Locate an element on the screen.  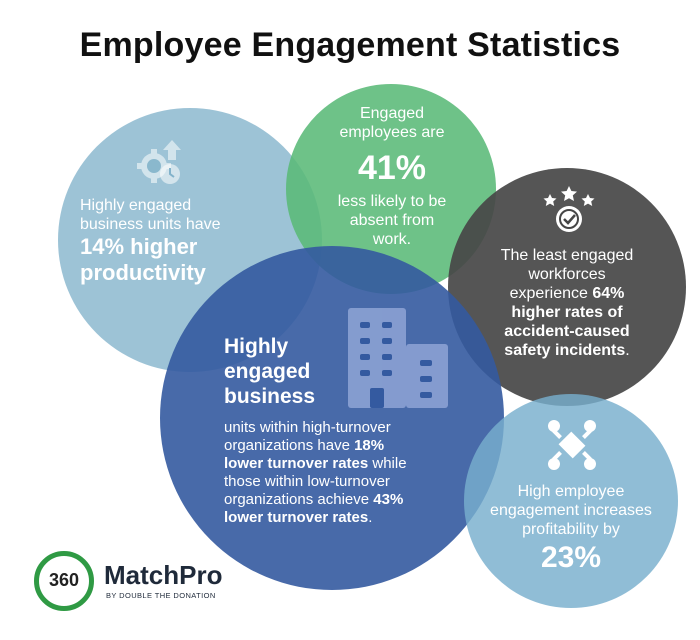
profitability-line-3: profitability by is located at coordinates (571, 529).